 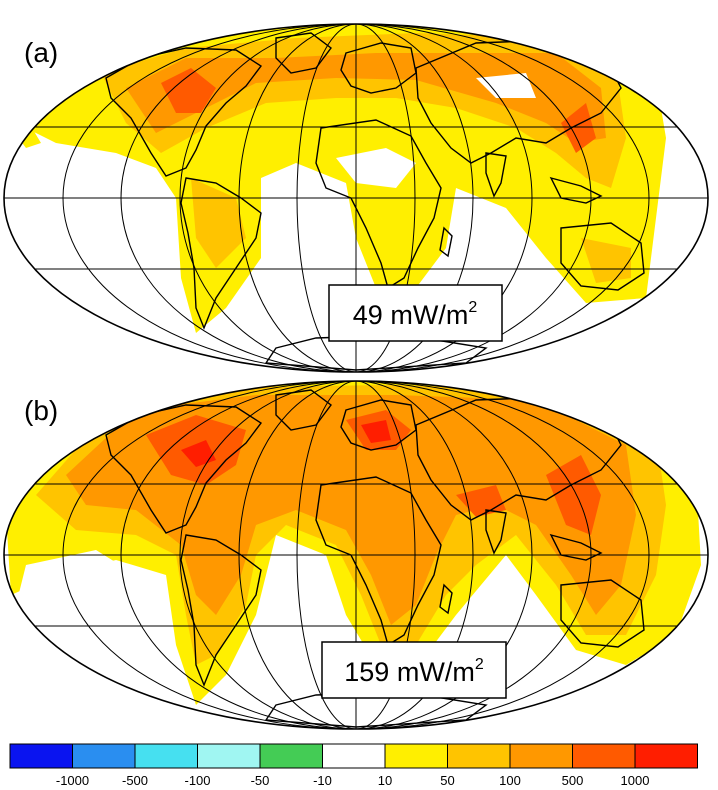 I want to click on colorbar-tick-label: -50, so click(x=260, y=780).